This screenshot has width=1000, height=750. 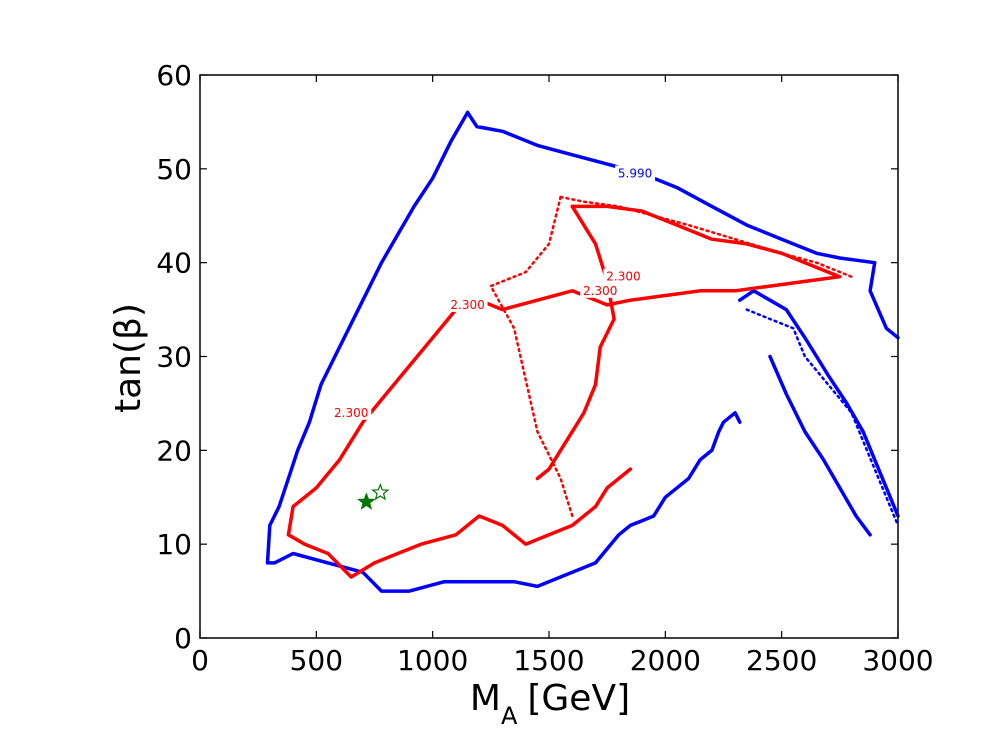 I want to click on x-tick-label: 0, so click(x=200, y=660).